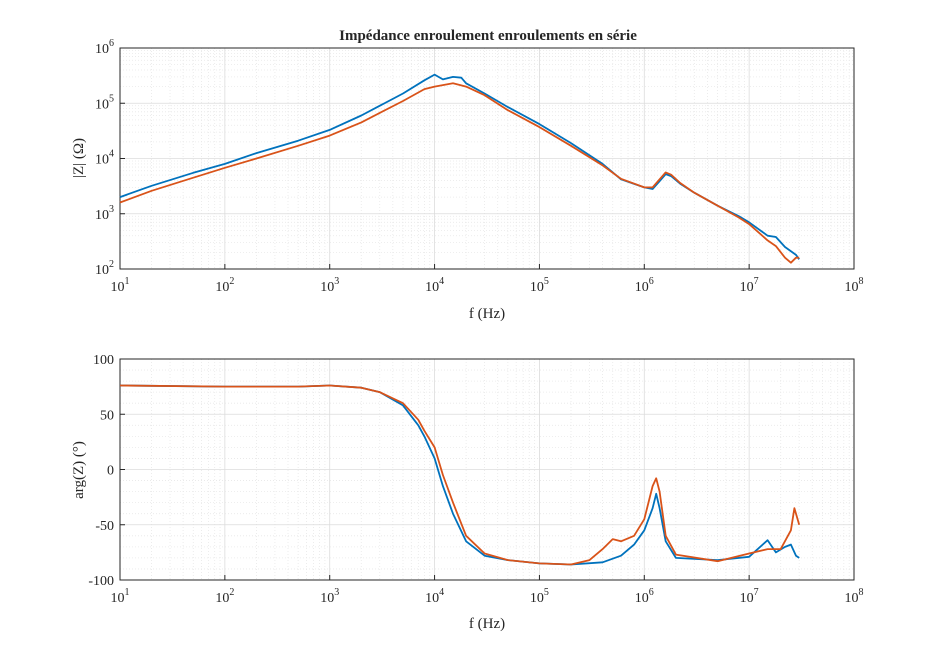 Image resolution: width=944 pixels, height=653 pixels. What do you see at coordinates (107, 415) in the screenshot?
I see `y-tick-label: 50` at bounding box center [107, 415].